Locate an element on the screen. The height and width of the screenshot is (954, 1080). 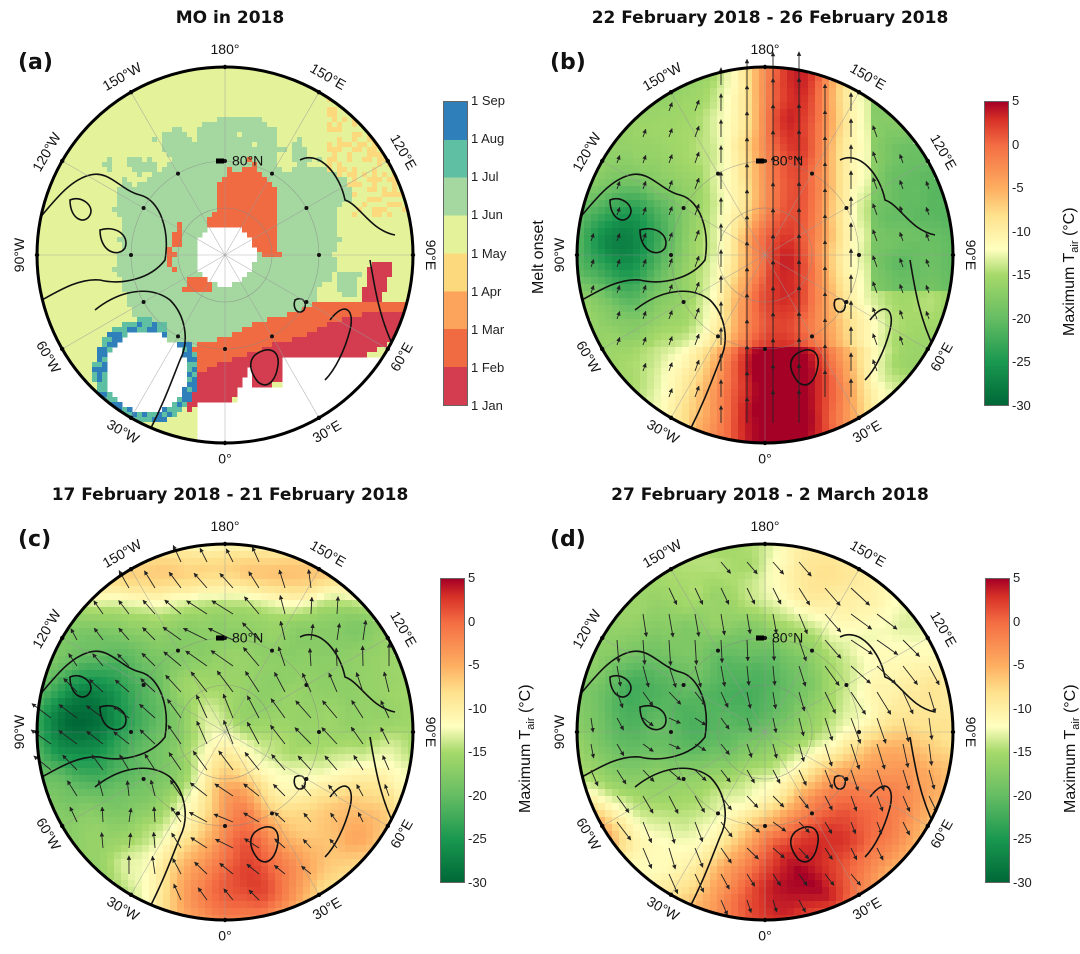
colorbar-tick-label: -5 is located at coordinates (474, 665).